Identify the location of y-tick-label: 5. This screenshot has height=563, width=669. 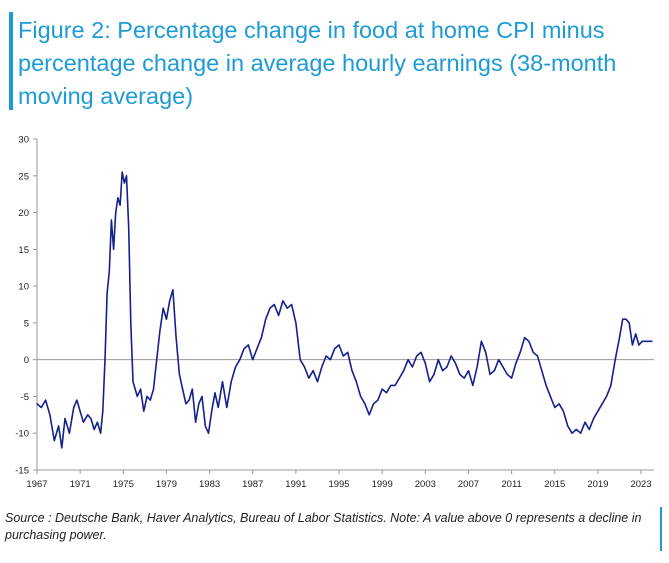
(26, 323).